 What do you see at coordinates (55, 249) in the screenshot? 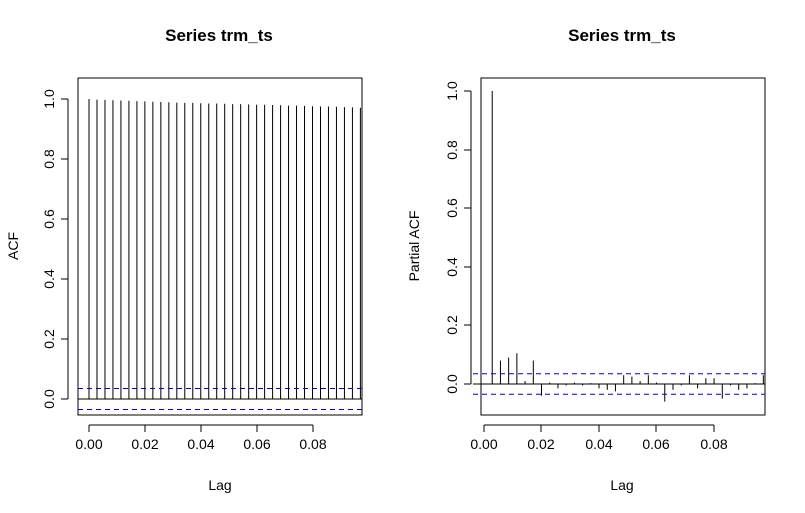
I see `acf-y-axis: 0.0 0.2 0.4 0.6 0.8 1.0` at bounding box center [55, 249].